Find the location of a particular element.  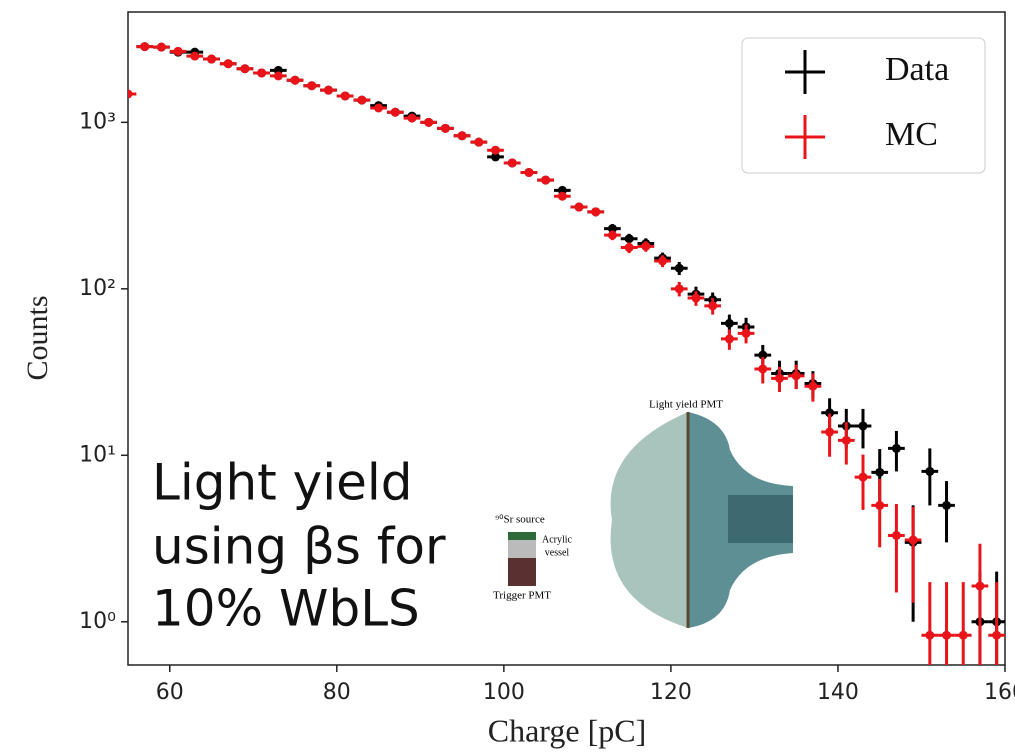

legend-label: MC is located at coordinates (911, 134).